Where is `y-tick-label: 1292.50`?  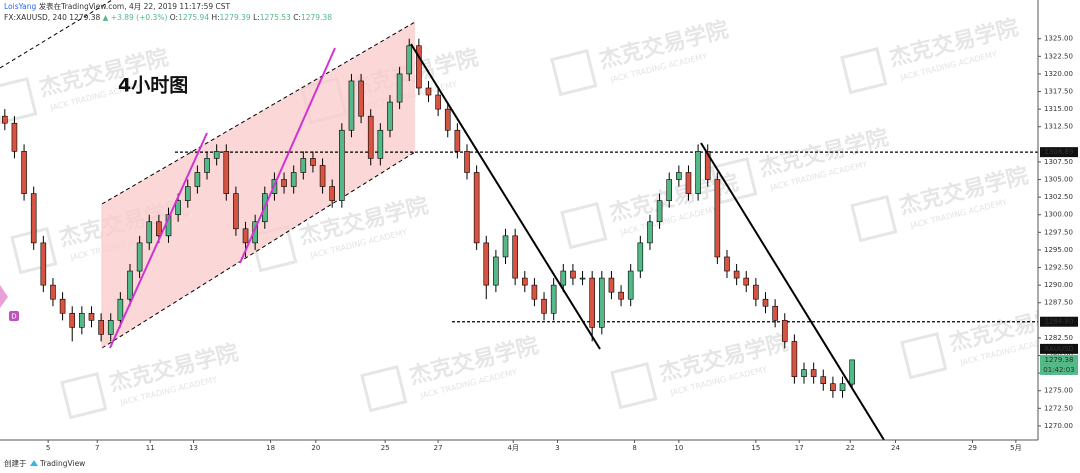
y-tick-label: 1292.50 is located at coordinates (1058, 268).